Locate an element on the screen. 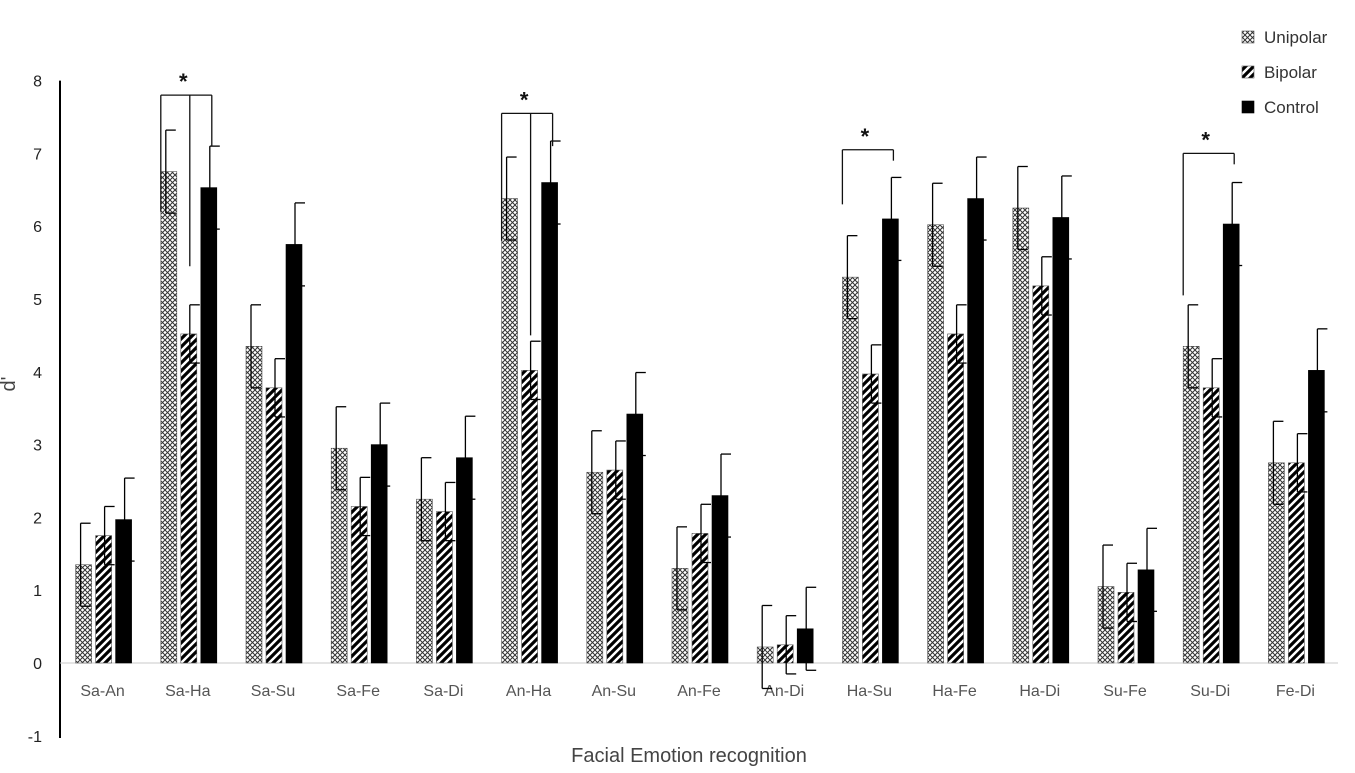 The image size is (1355, 773). legend-label-control: Control is located at coordinates (1291, 107).